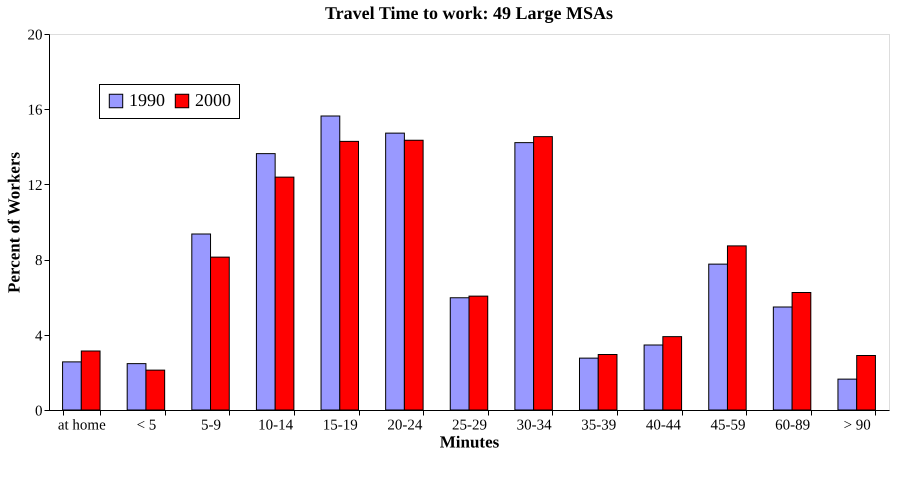 This screenshot has width=912, height=482. Describe the element at coordinates (276, 426) in the screenshot. I see `x-tick-label: 10-14` at that location.